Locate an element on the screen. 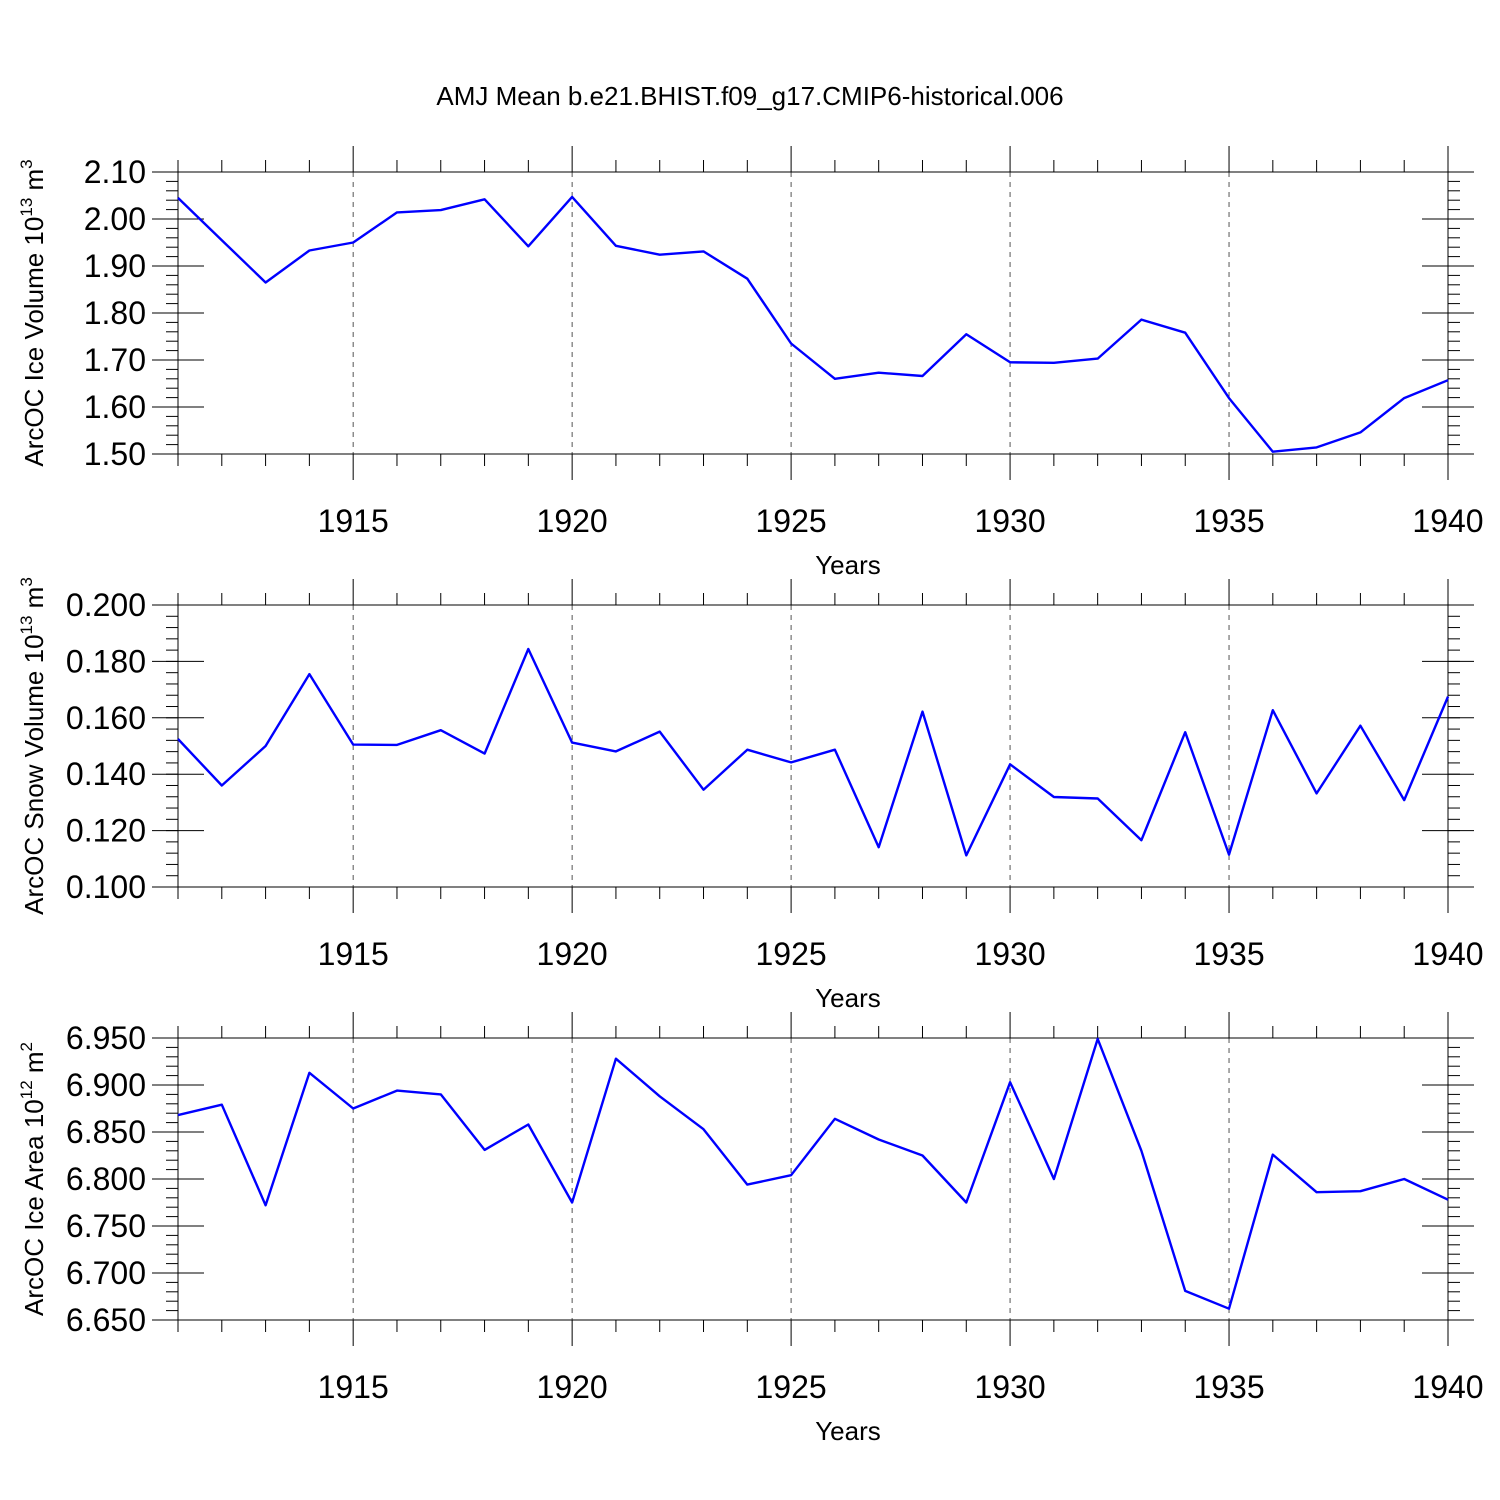 This screenshot has height=1500, width=1500. y-tick-label: 1.60 is located at coordinates (115, 407).